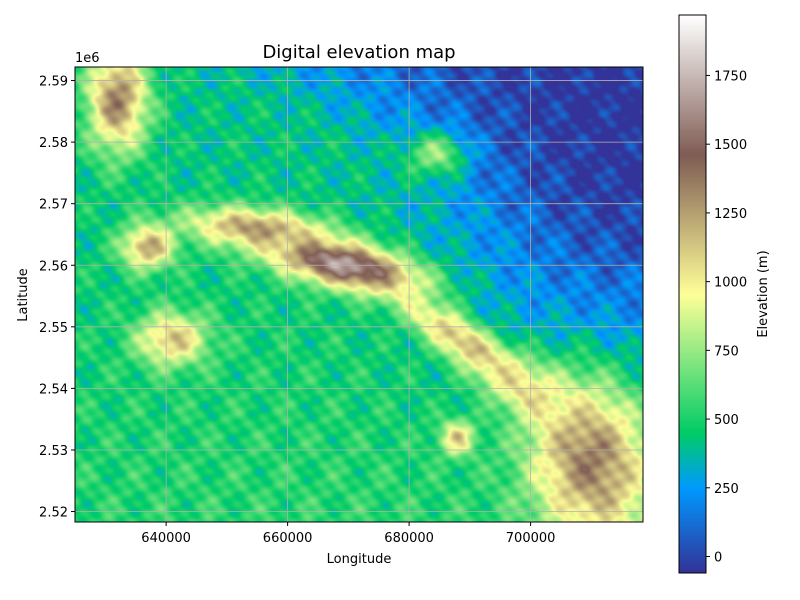  I want to click on x-tick-label: 640000, so click(166, 538).